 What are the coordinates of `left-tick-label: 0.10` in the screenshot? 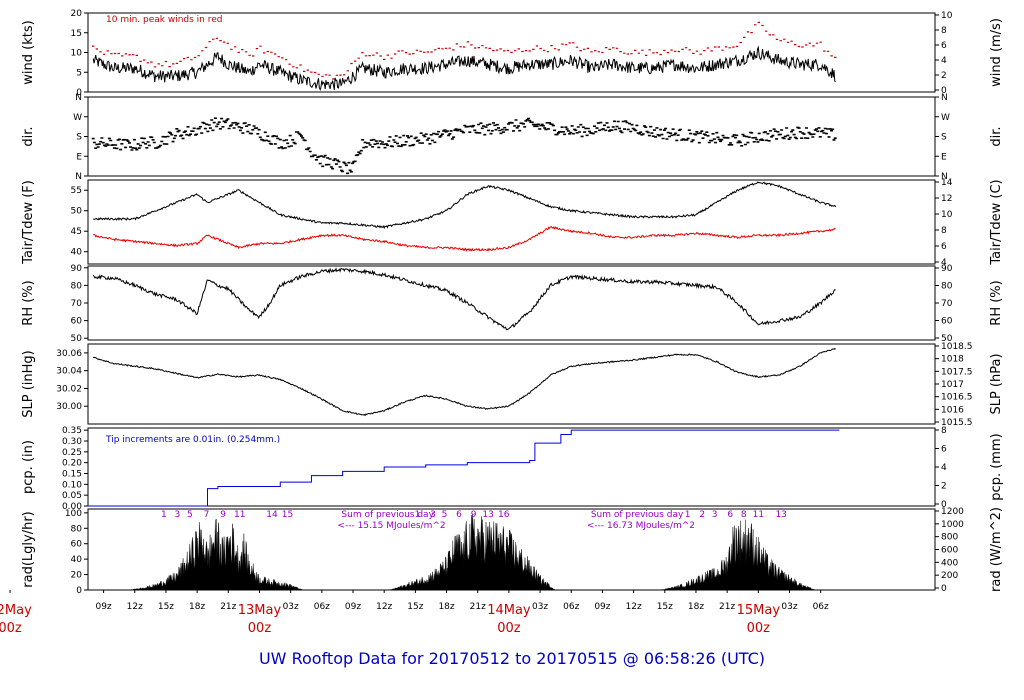 It's located at (72, 485).